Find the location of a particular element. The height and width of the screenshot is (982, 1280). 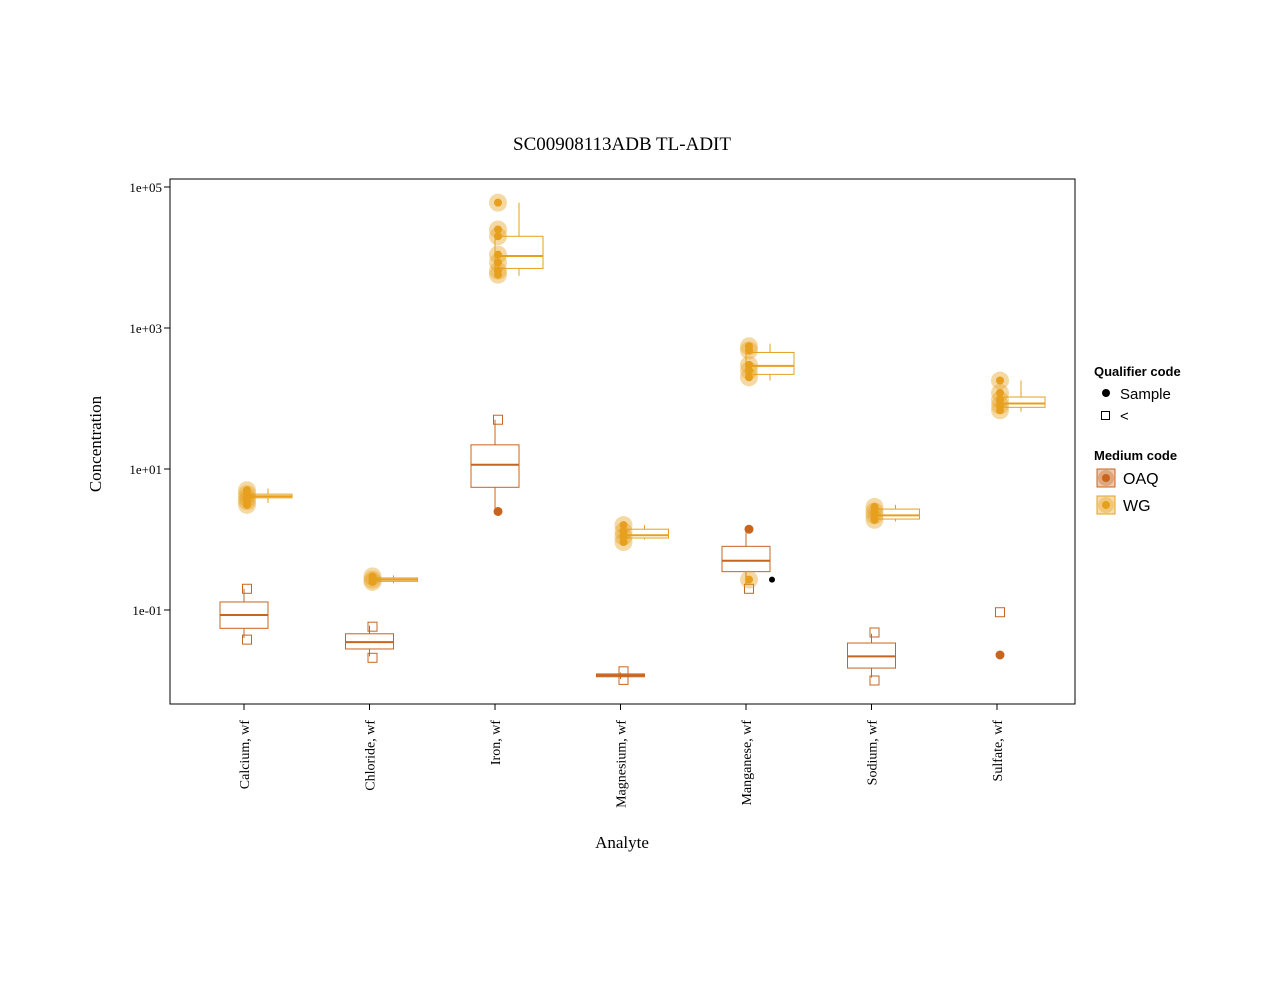

y-tick-label-0: 1e-01 is located at coordinates (147, 610).